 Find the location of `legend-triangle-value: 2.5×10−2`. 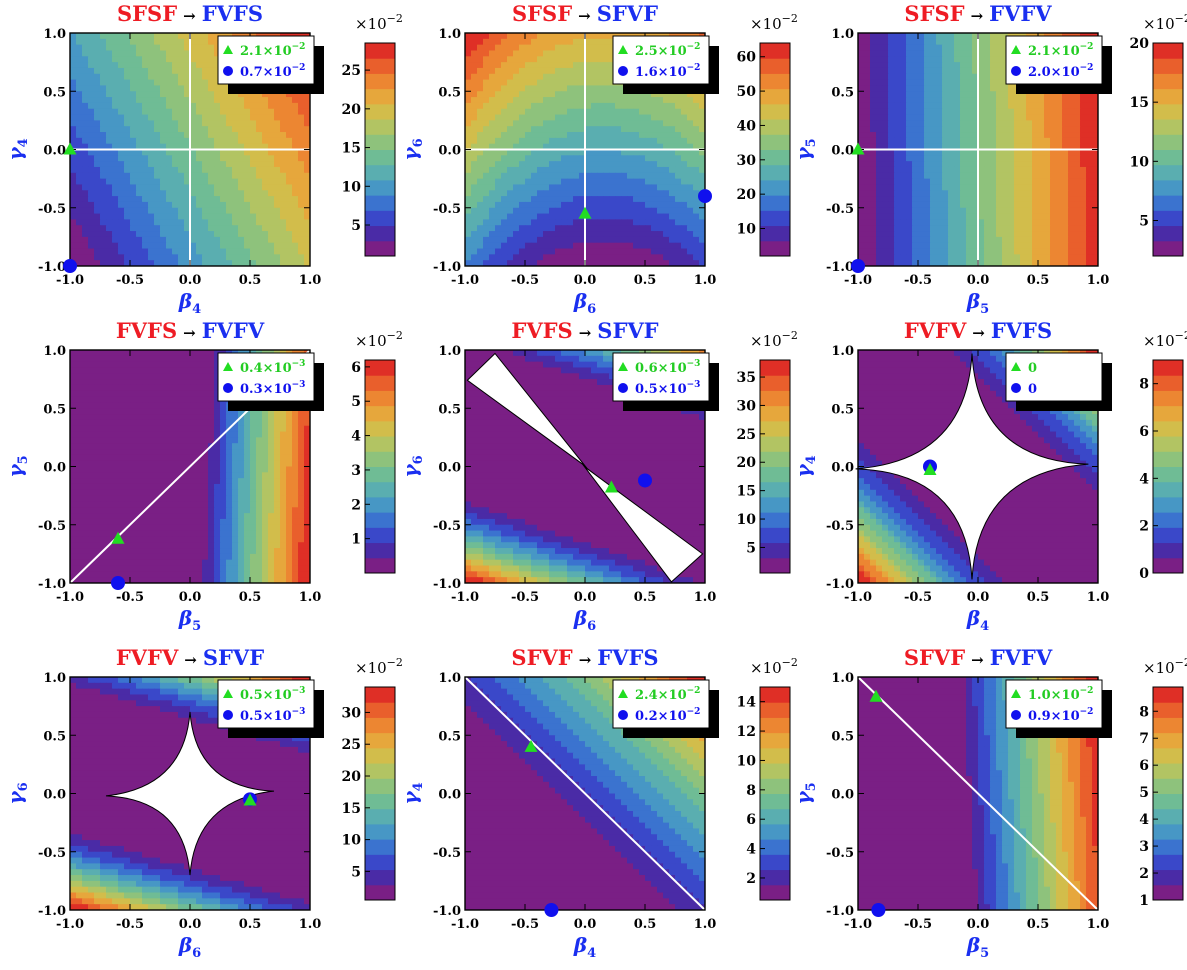

legend-triangle-value: 2.5×10−2 is located at coordinates (667, 50).